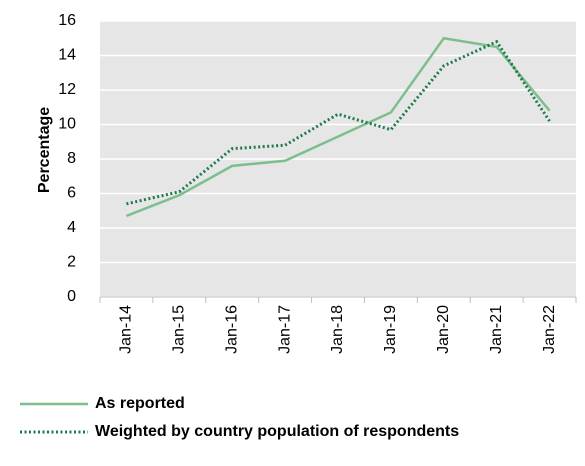 The height and width of the screenshot is (466, 585). I want to click on y-tick-label: 10, so click(67, 124).